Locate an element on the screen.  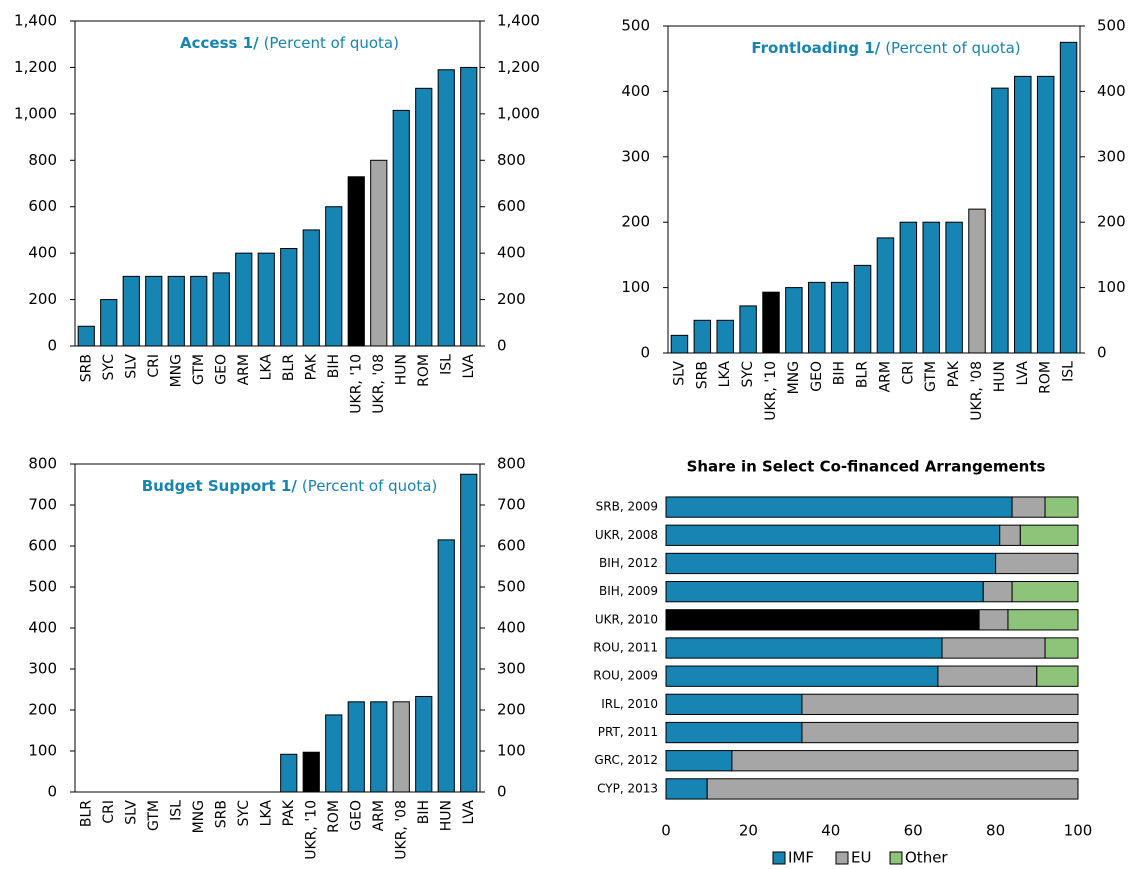
y-tick-label: BIH, 2009 is located at coordinates (628, 591).